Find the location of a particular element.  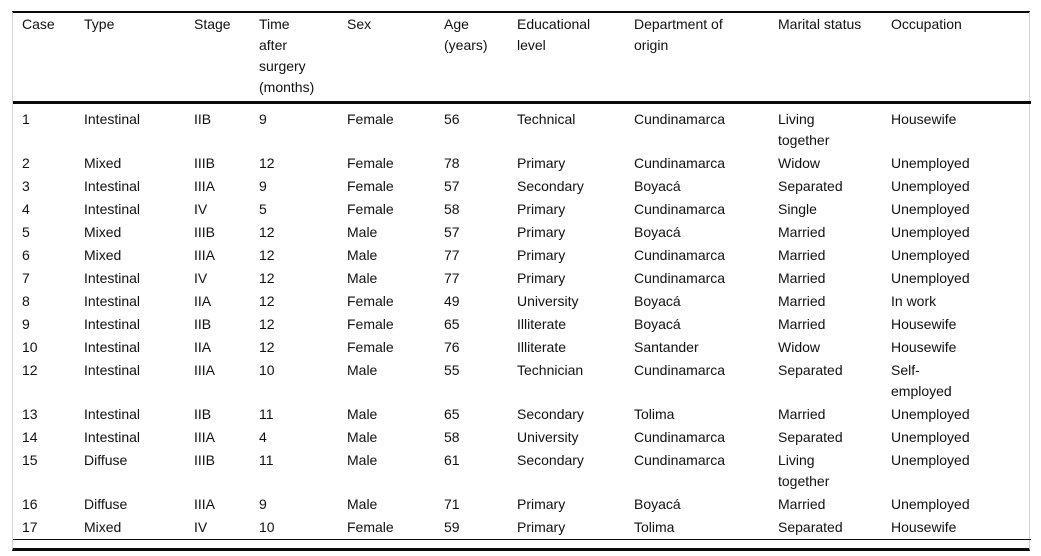

table-cell: Female is located at coordinates (386, 163).